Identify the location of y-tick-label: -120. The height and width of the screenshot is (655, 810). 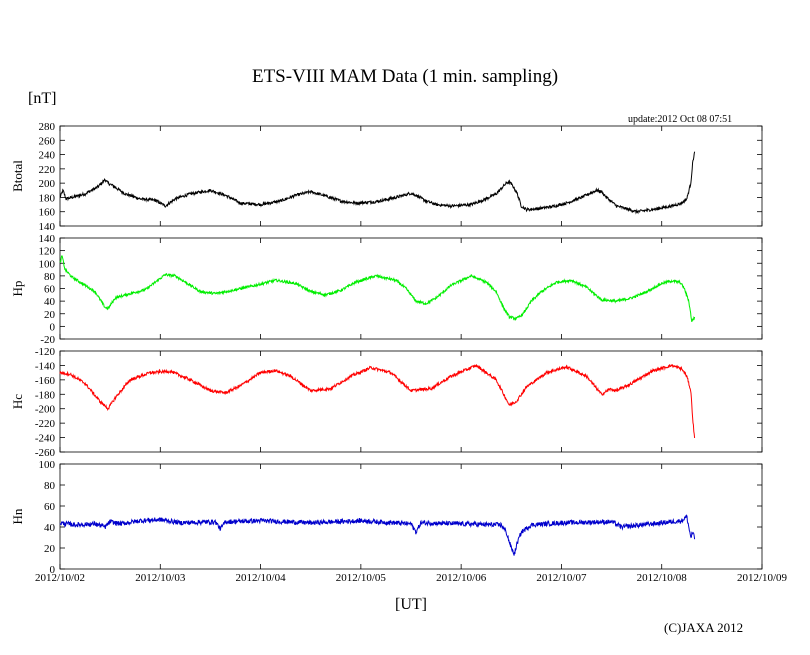
(45, 352).